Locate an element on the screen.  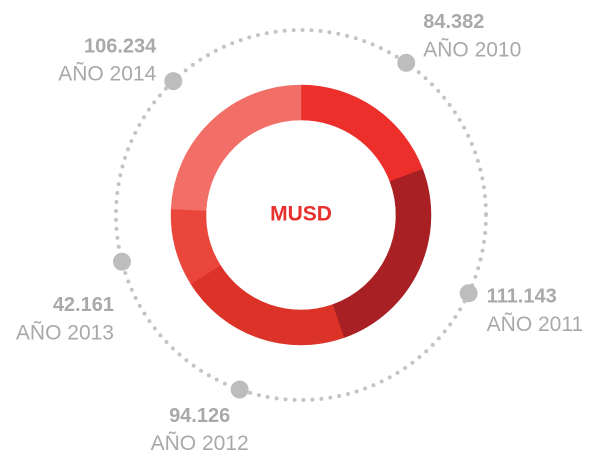
value-label: 94.126 is located at coordinates (199, 416).